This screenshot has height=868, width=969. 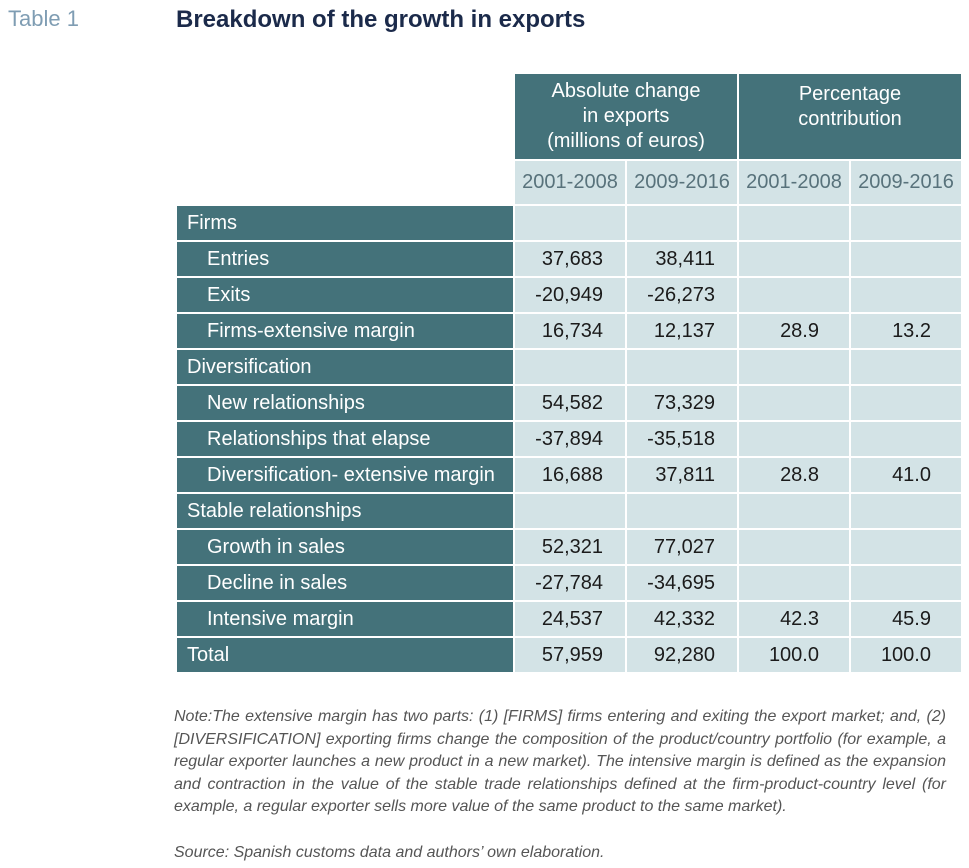 What do you see at coordinates (850, 94) in the screenshot?
I see `percentage-header-line: Percentage` at bounding box center [850, 94].